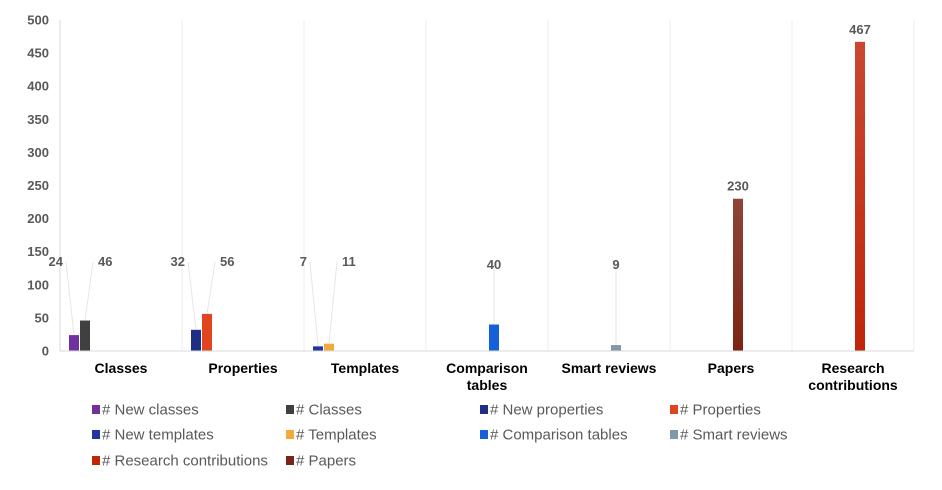 This screenshot has width=942, height=490. What do you see at coordinates (96, 434) in the screenshot?
I see `legend-swatch-new-templates` at bounding box center [96, 434].